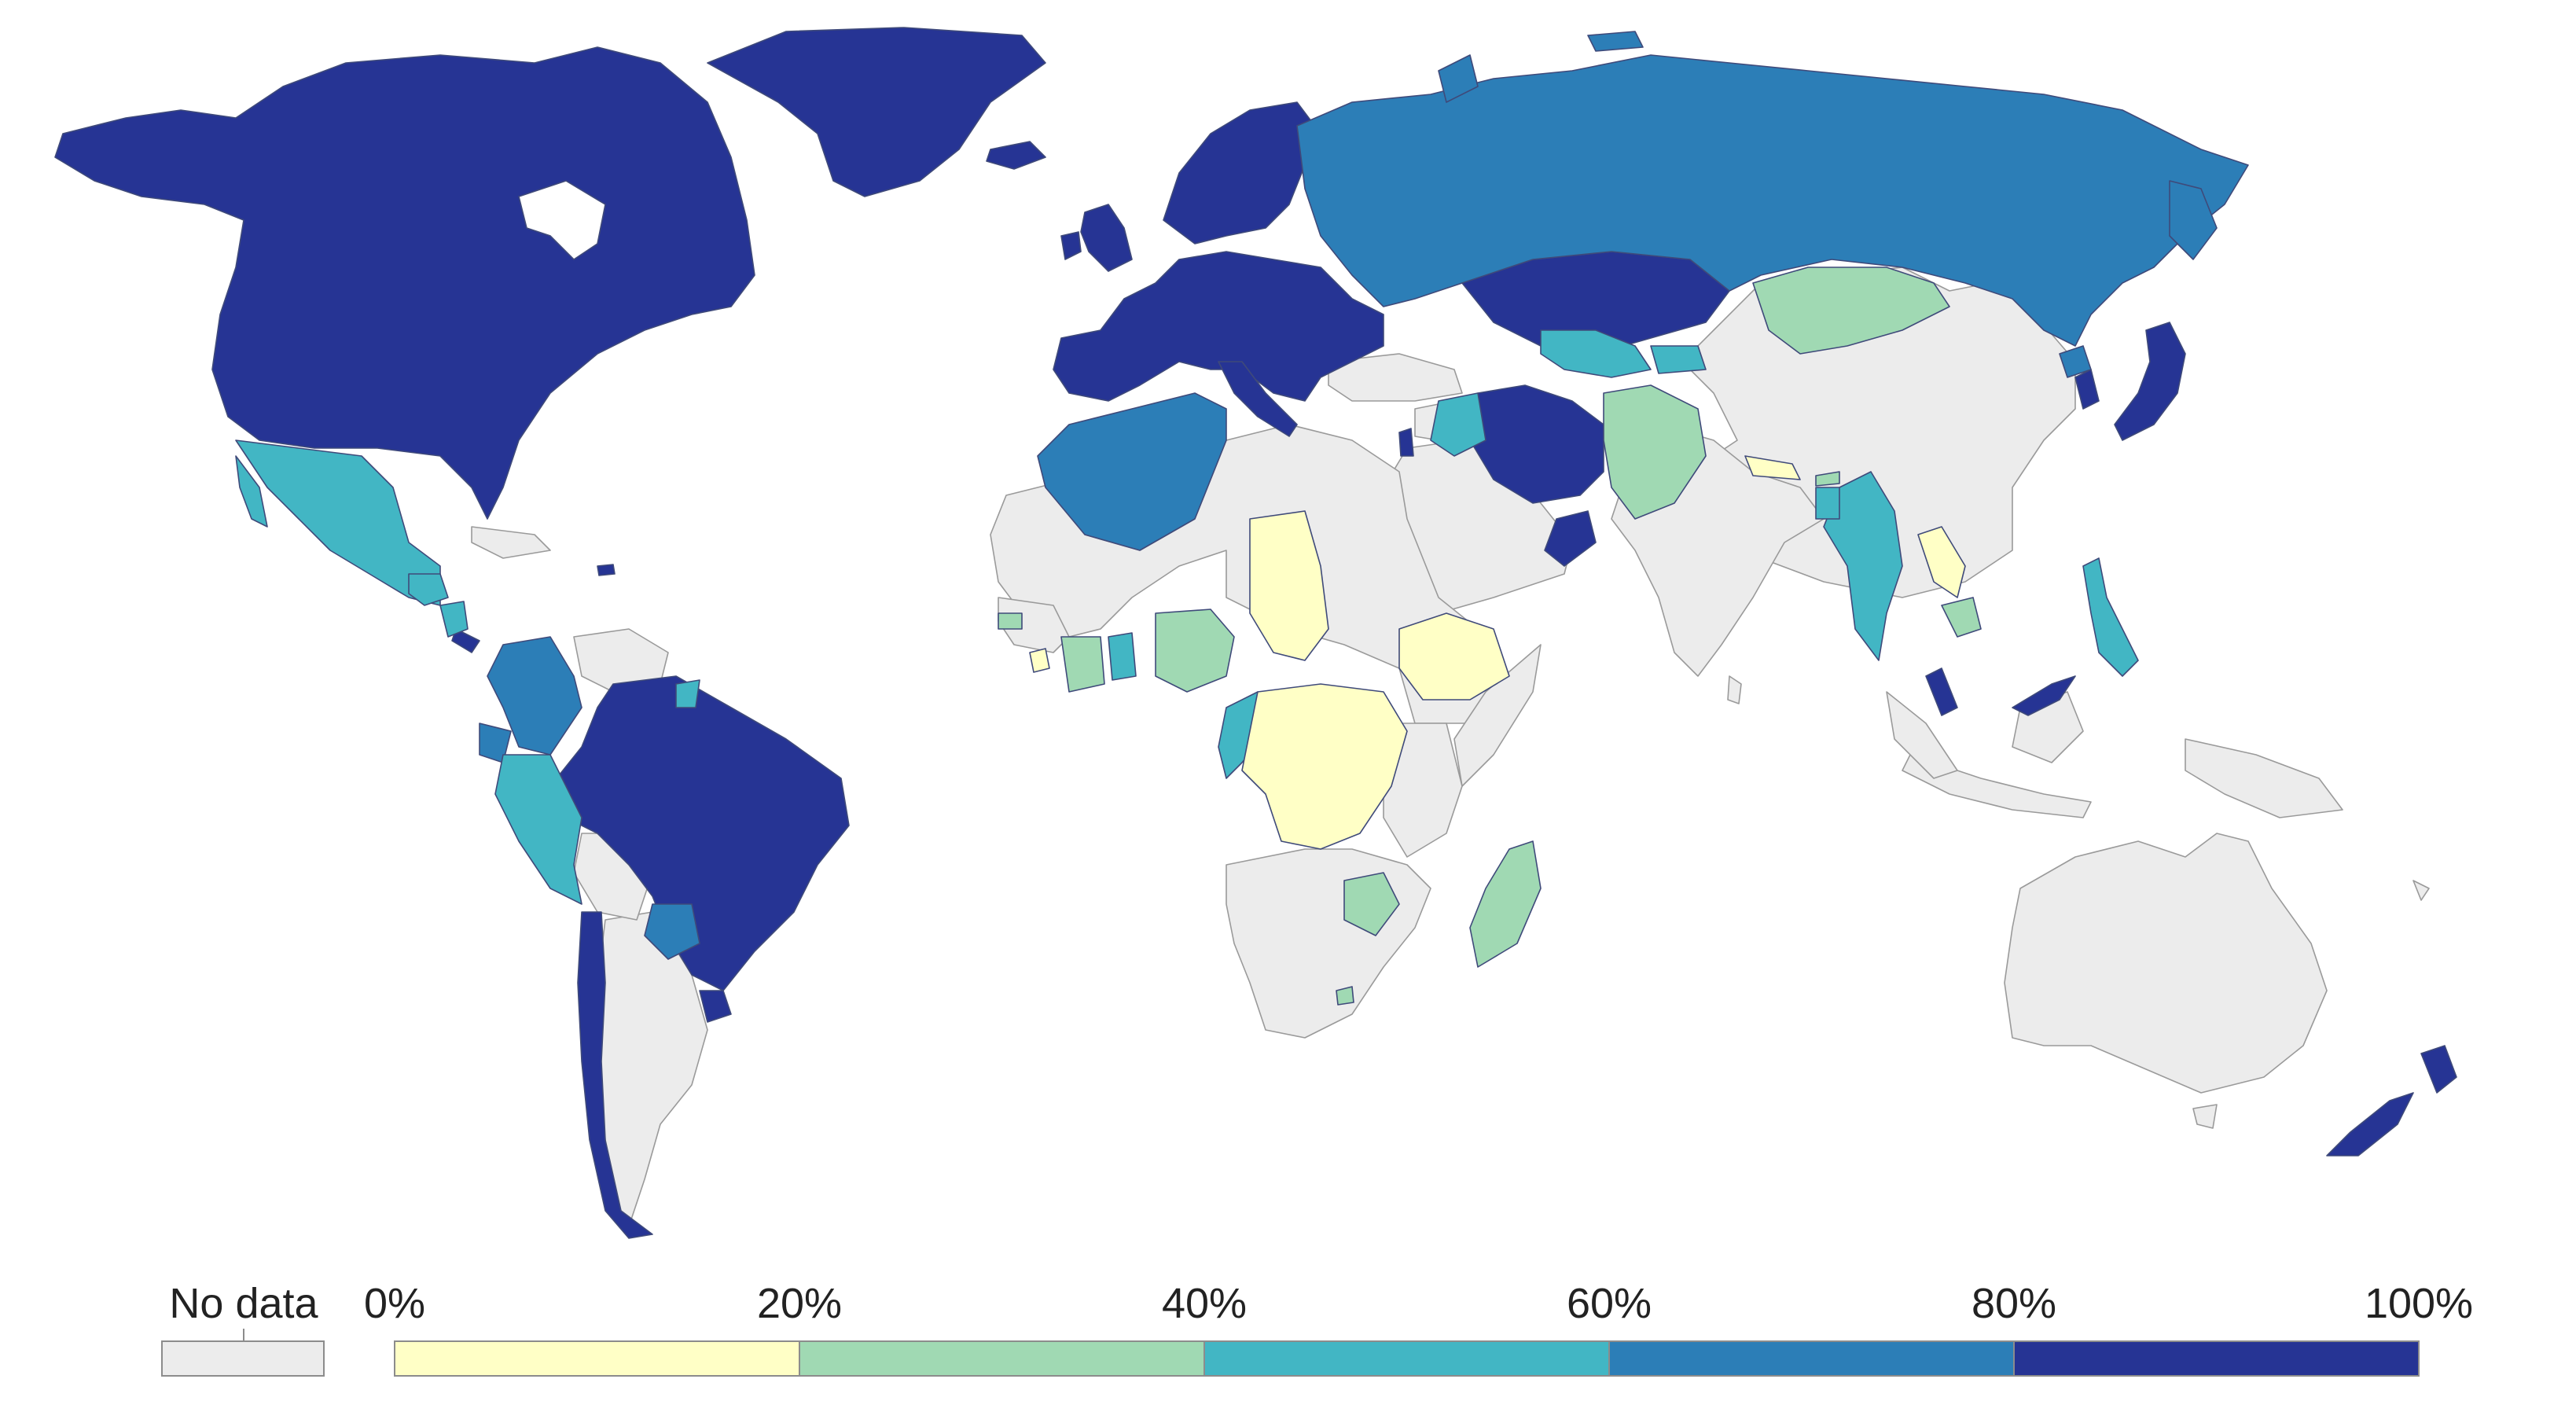  I want to click on legend-tick-40: 40%, so click(1204, 1303).